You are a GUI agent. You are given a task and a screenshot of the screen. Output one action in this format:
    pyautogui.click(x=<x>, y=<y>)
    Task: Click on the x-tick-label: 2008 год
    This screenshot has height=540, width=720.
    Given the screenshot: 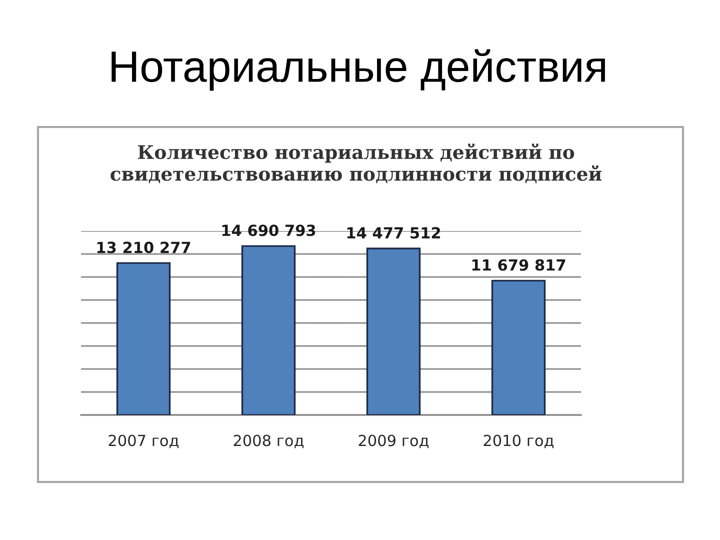 What is the action you would take?
    pyautogui.click(x=269, y=441)
    